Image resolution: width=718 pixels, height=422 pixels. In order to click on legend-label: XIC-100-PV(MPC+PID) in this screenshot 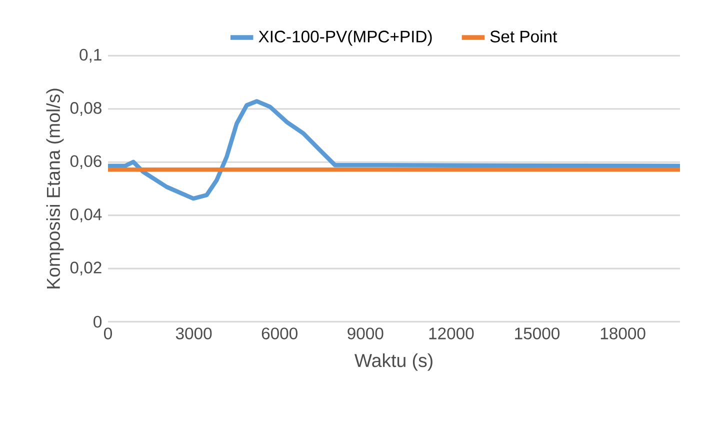, I will do `click(345, 38)`.